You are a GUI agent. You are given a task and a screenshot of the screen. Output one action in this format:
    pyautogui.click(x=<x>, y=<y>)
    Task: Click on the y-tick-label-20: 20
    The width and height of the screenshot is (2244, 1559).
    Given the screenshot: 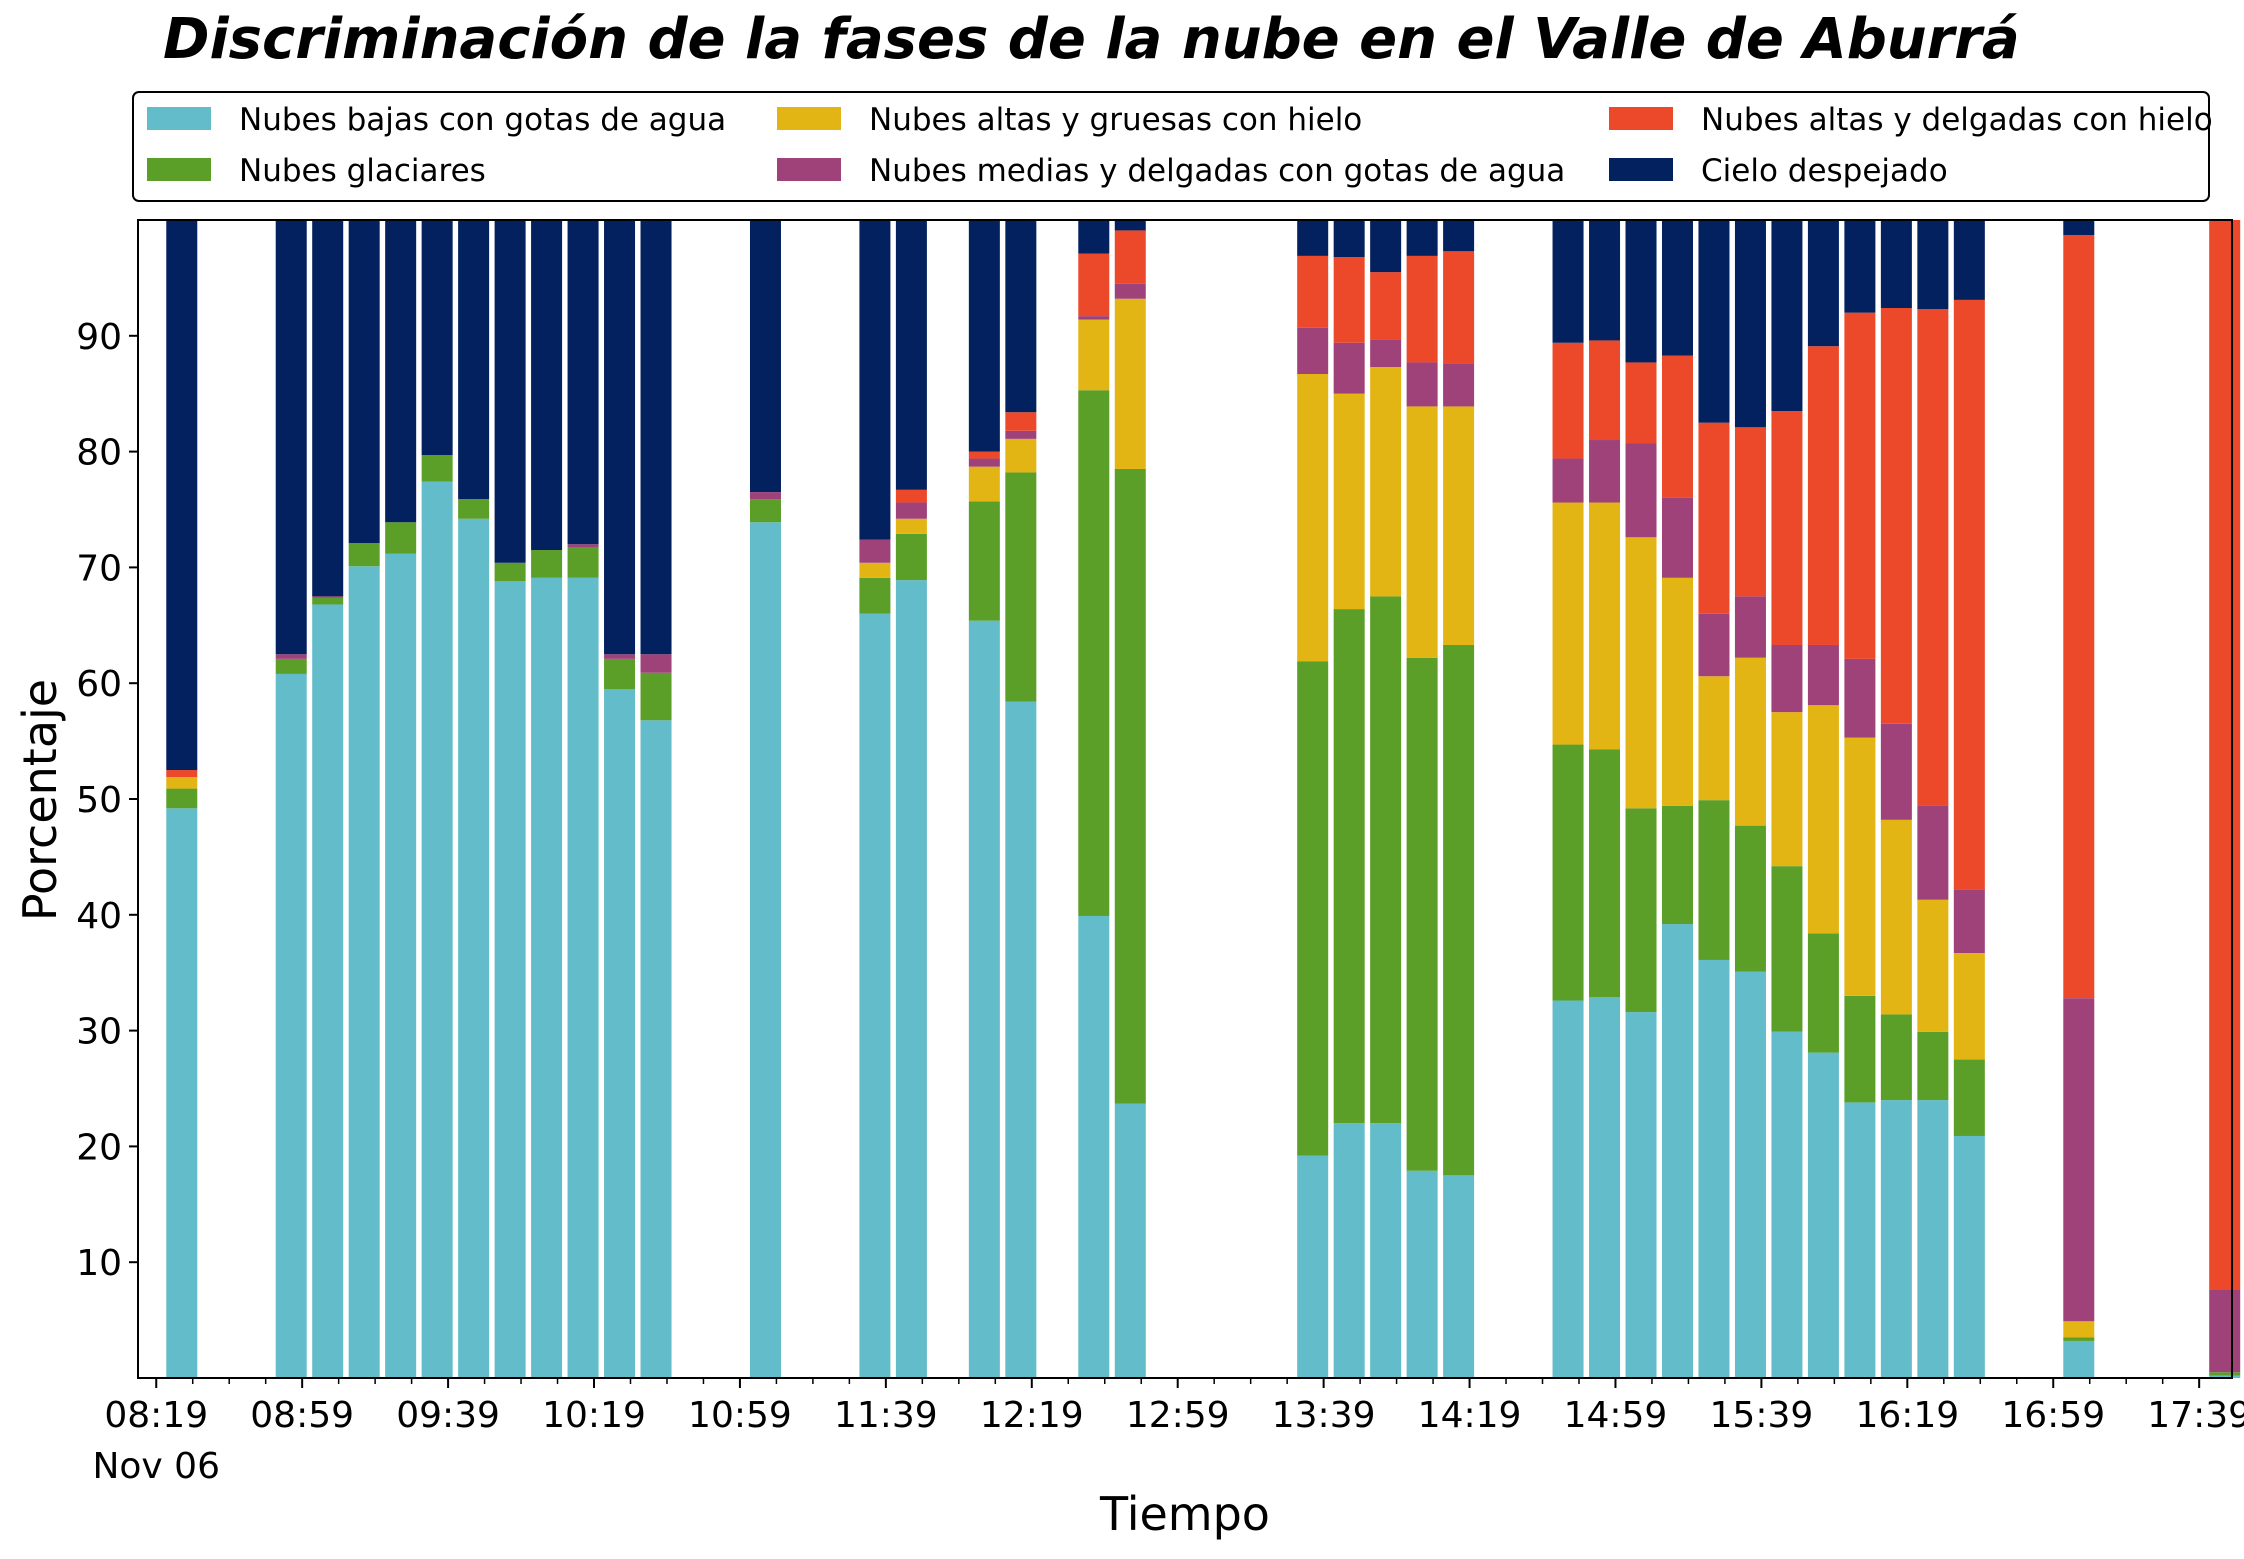 What is the action you would take?
    pyautogui.click(x=99, y=1147)
    